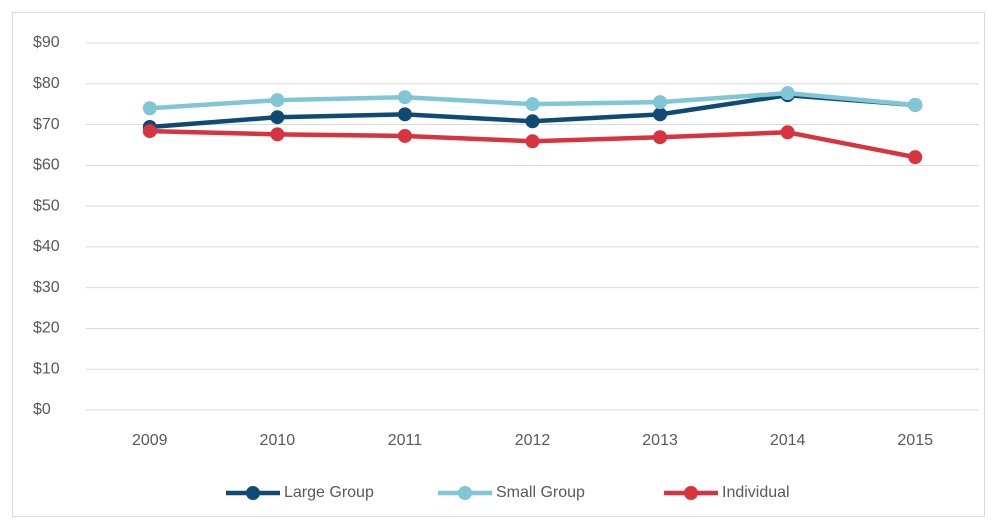  I want to click on y-tick-label: $0, so click(42, 409).